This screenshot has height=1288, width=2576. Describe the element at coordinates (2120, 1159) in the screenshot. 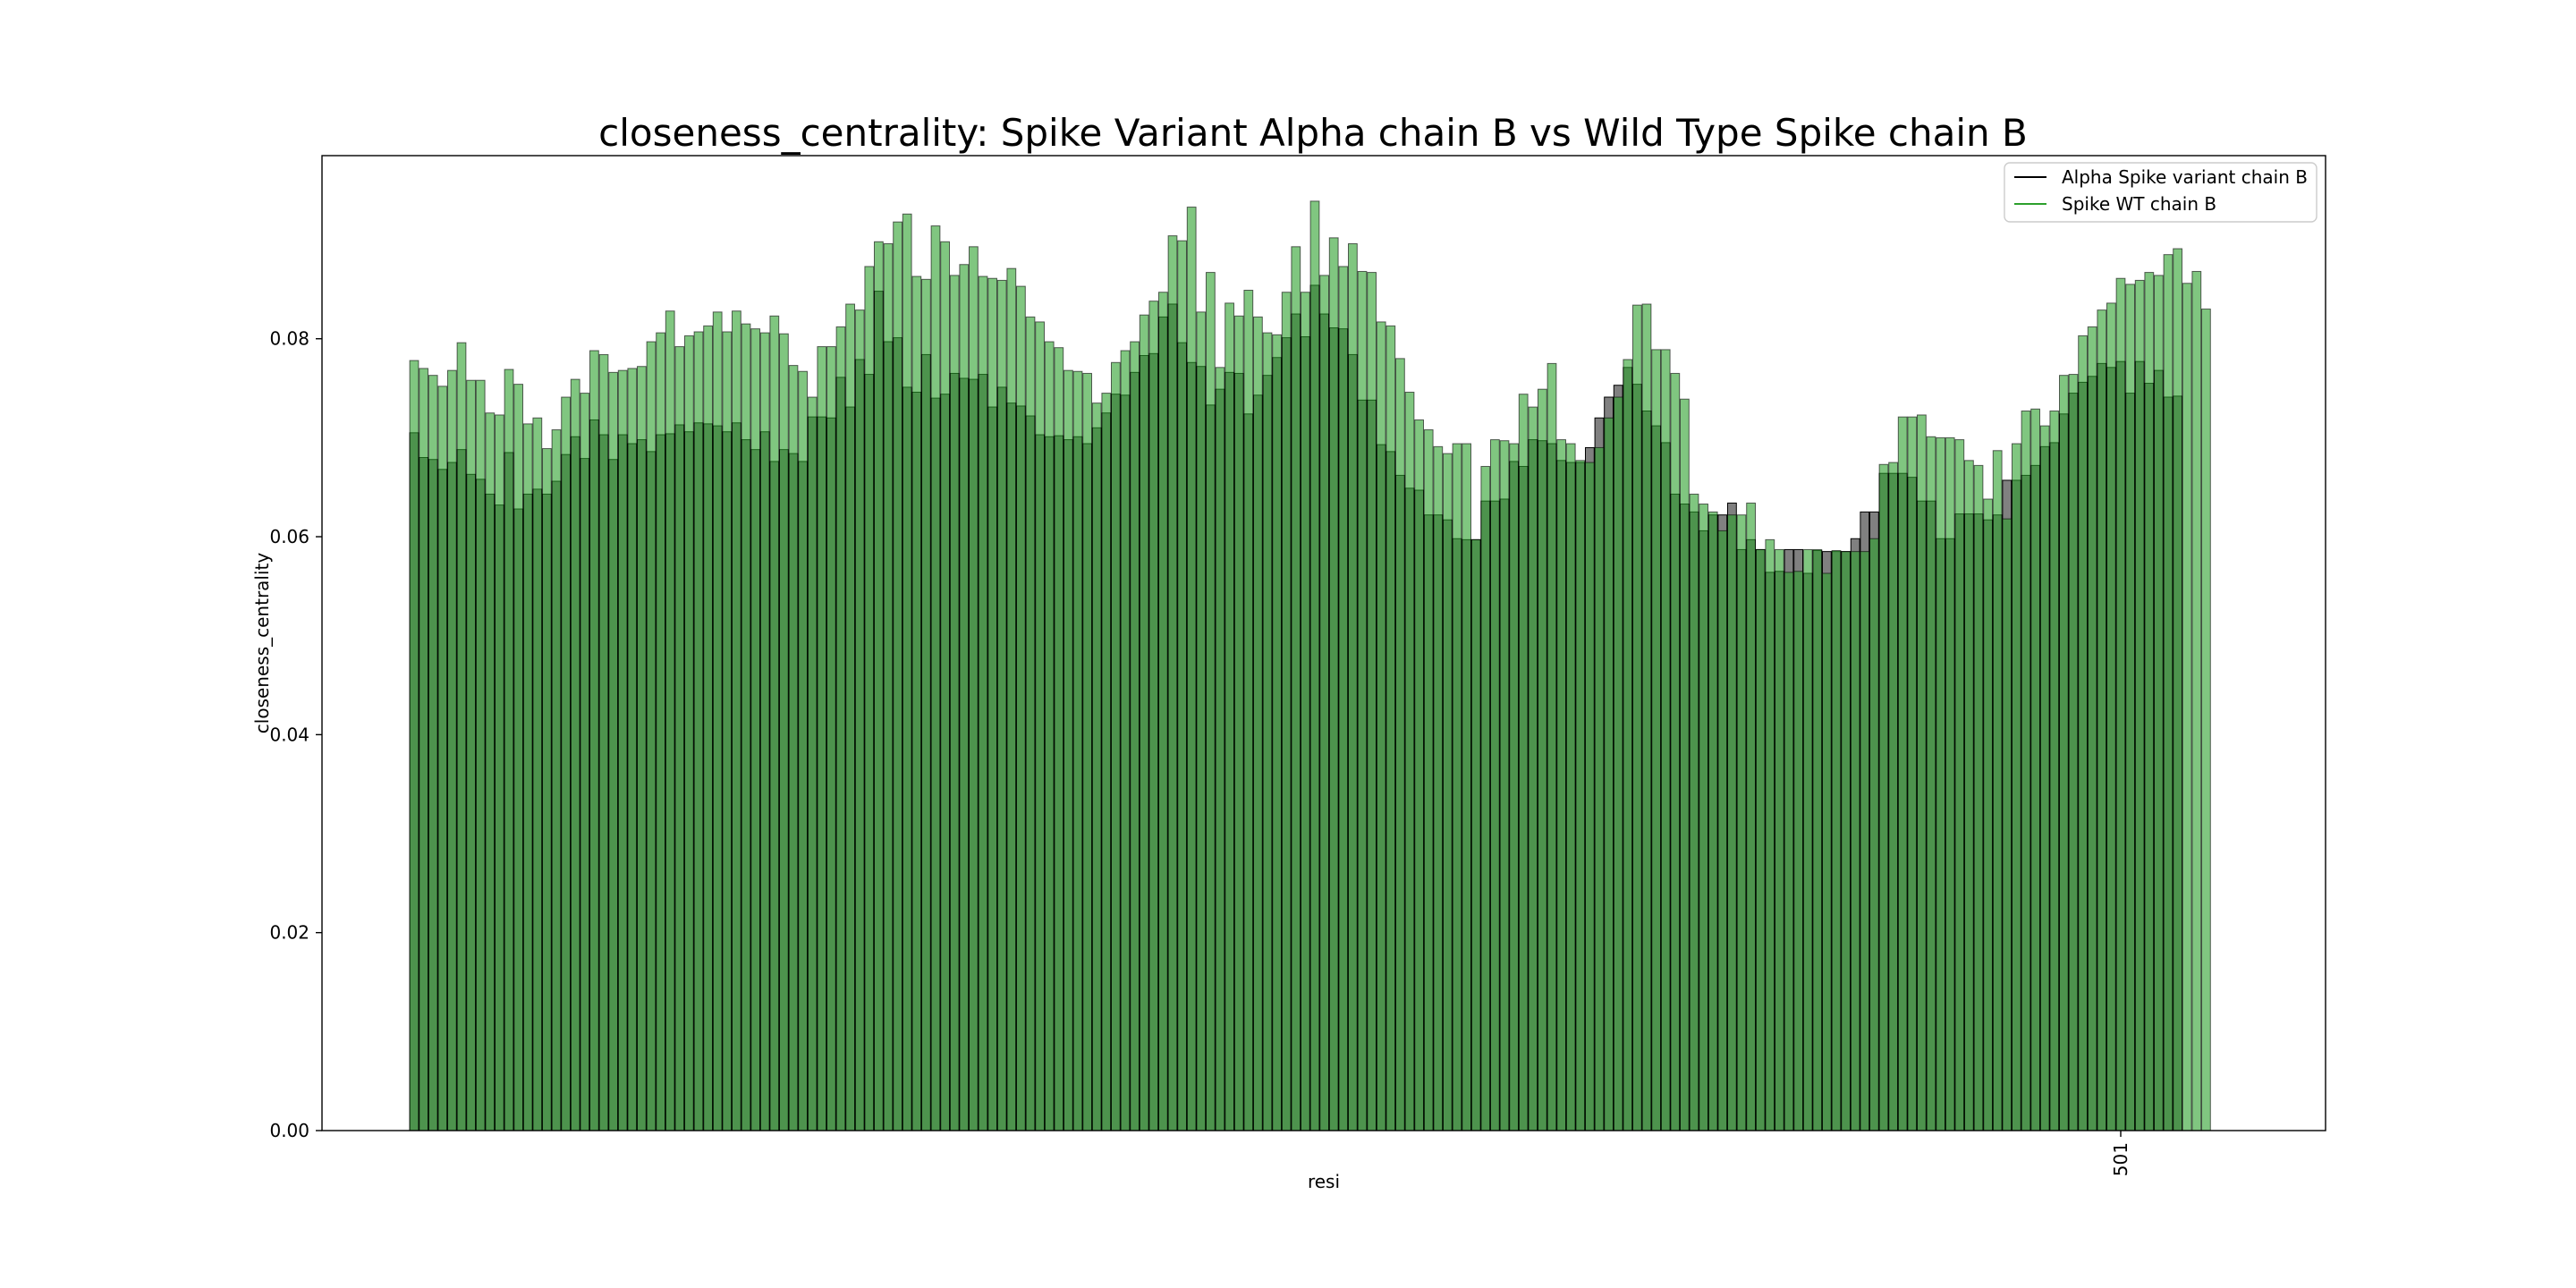

I see `x-tick-label: 501` at that location.